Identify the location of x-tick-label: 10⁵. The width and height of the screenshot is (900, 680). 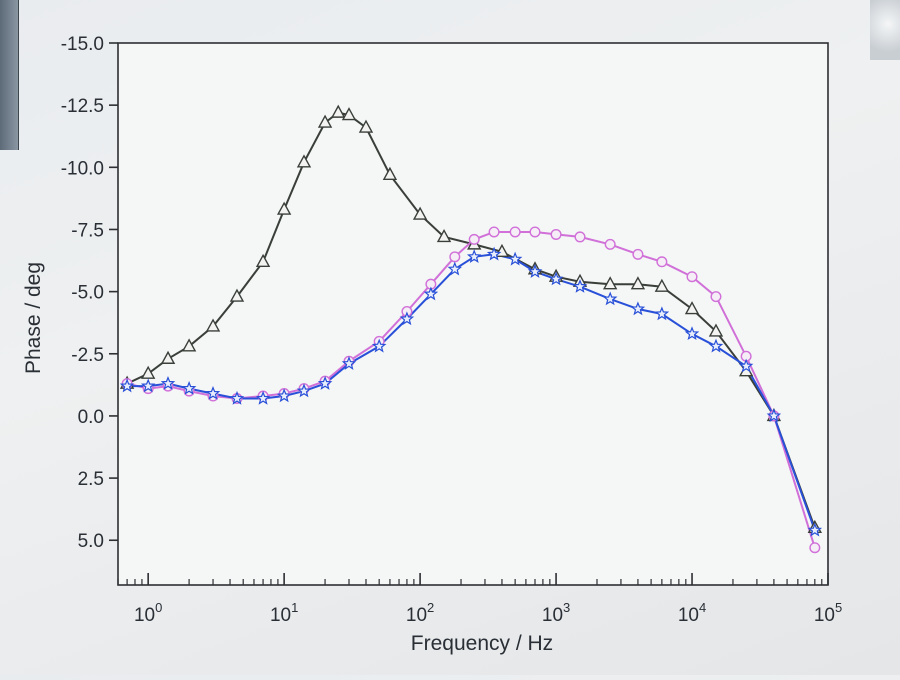
(828, 613).